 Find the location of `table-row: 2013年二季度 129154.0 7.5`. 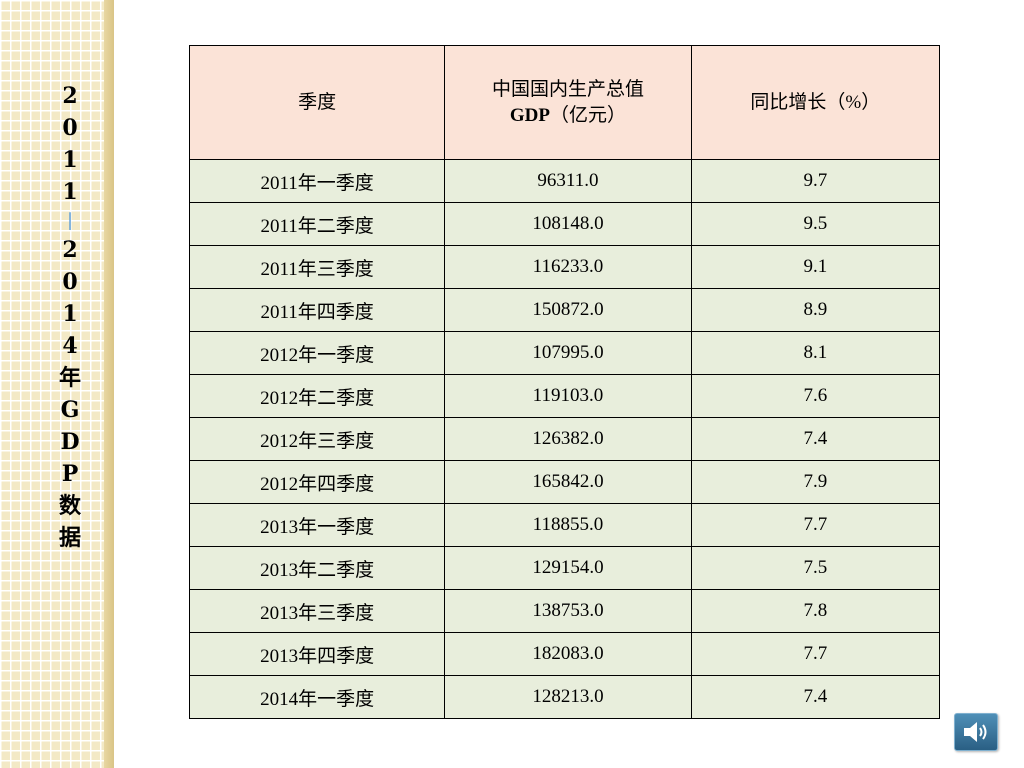

table-row: 2013年二季度 129154.0 7.5 is located at coordinates (564, 568).